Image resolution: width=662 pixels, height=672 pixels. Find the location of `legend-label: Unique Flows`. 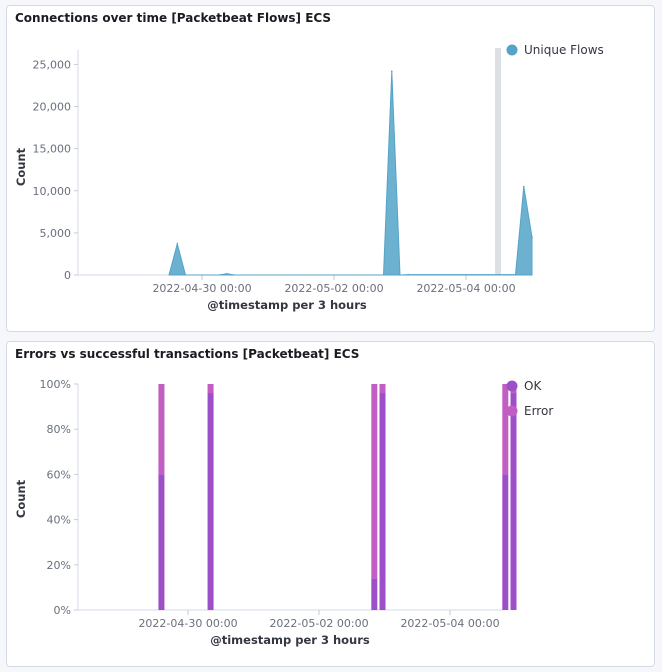

legend-label: Unique Flows is located at coordinates (564, 50).